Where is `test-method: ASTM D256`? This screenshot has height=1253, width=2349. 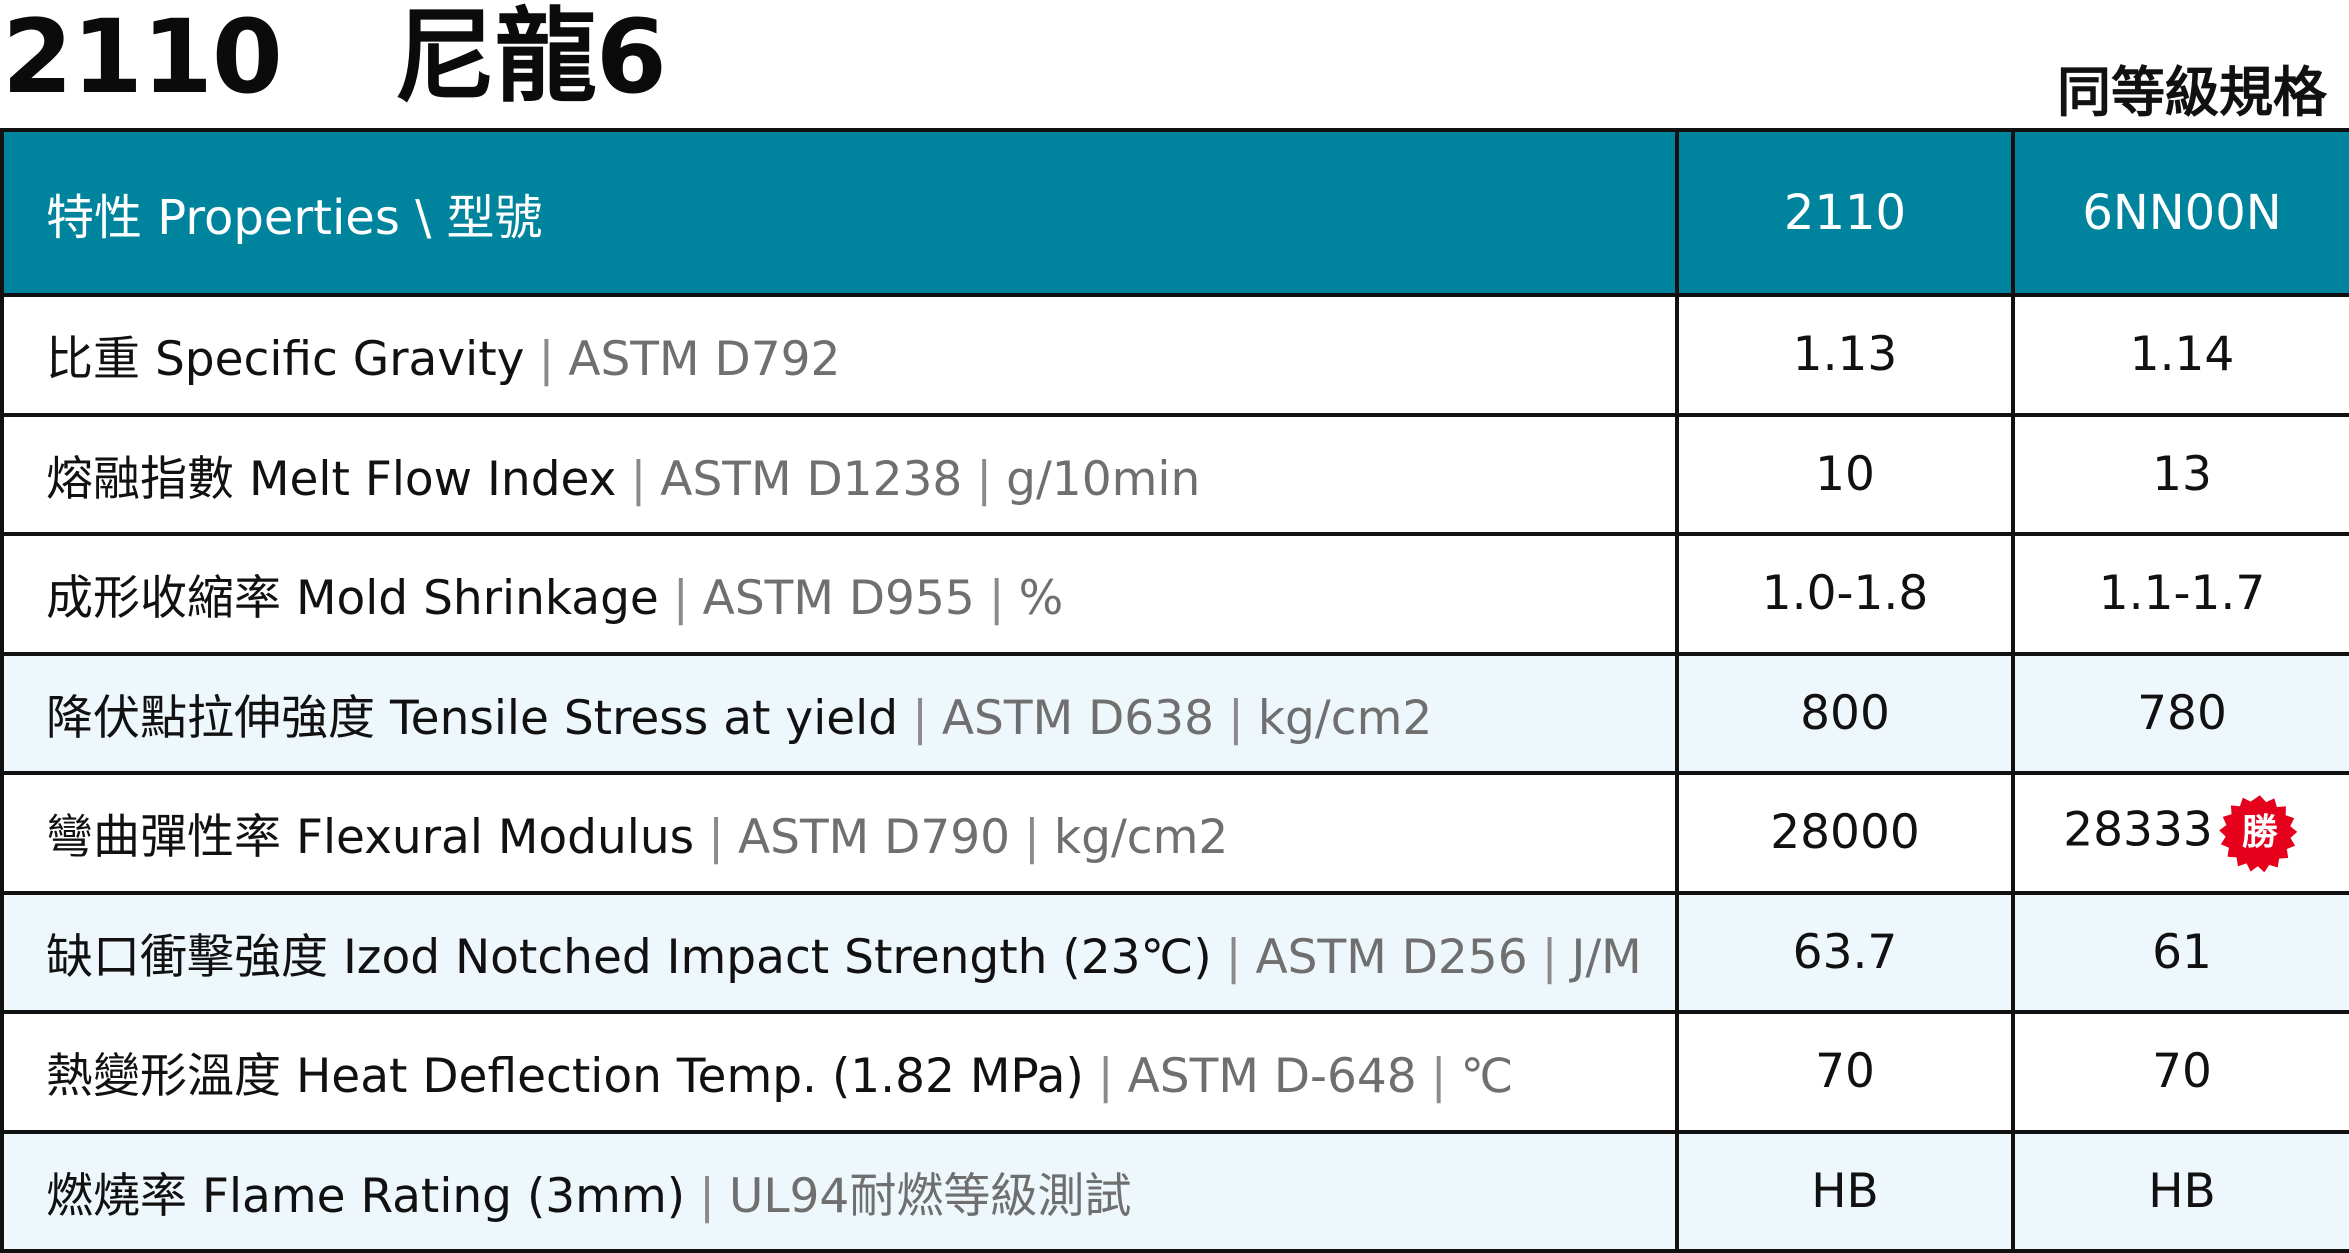 test-method: ASTM D256 is located at coordinates (1391, 957).